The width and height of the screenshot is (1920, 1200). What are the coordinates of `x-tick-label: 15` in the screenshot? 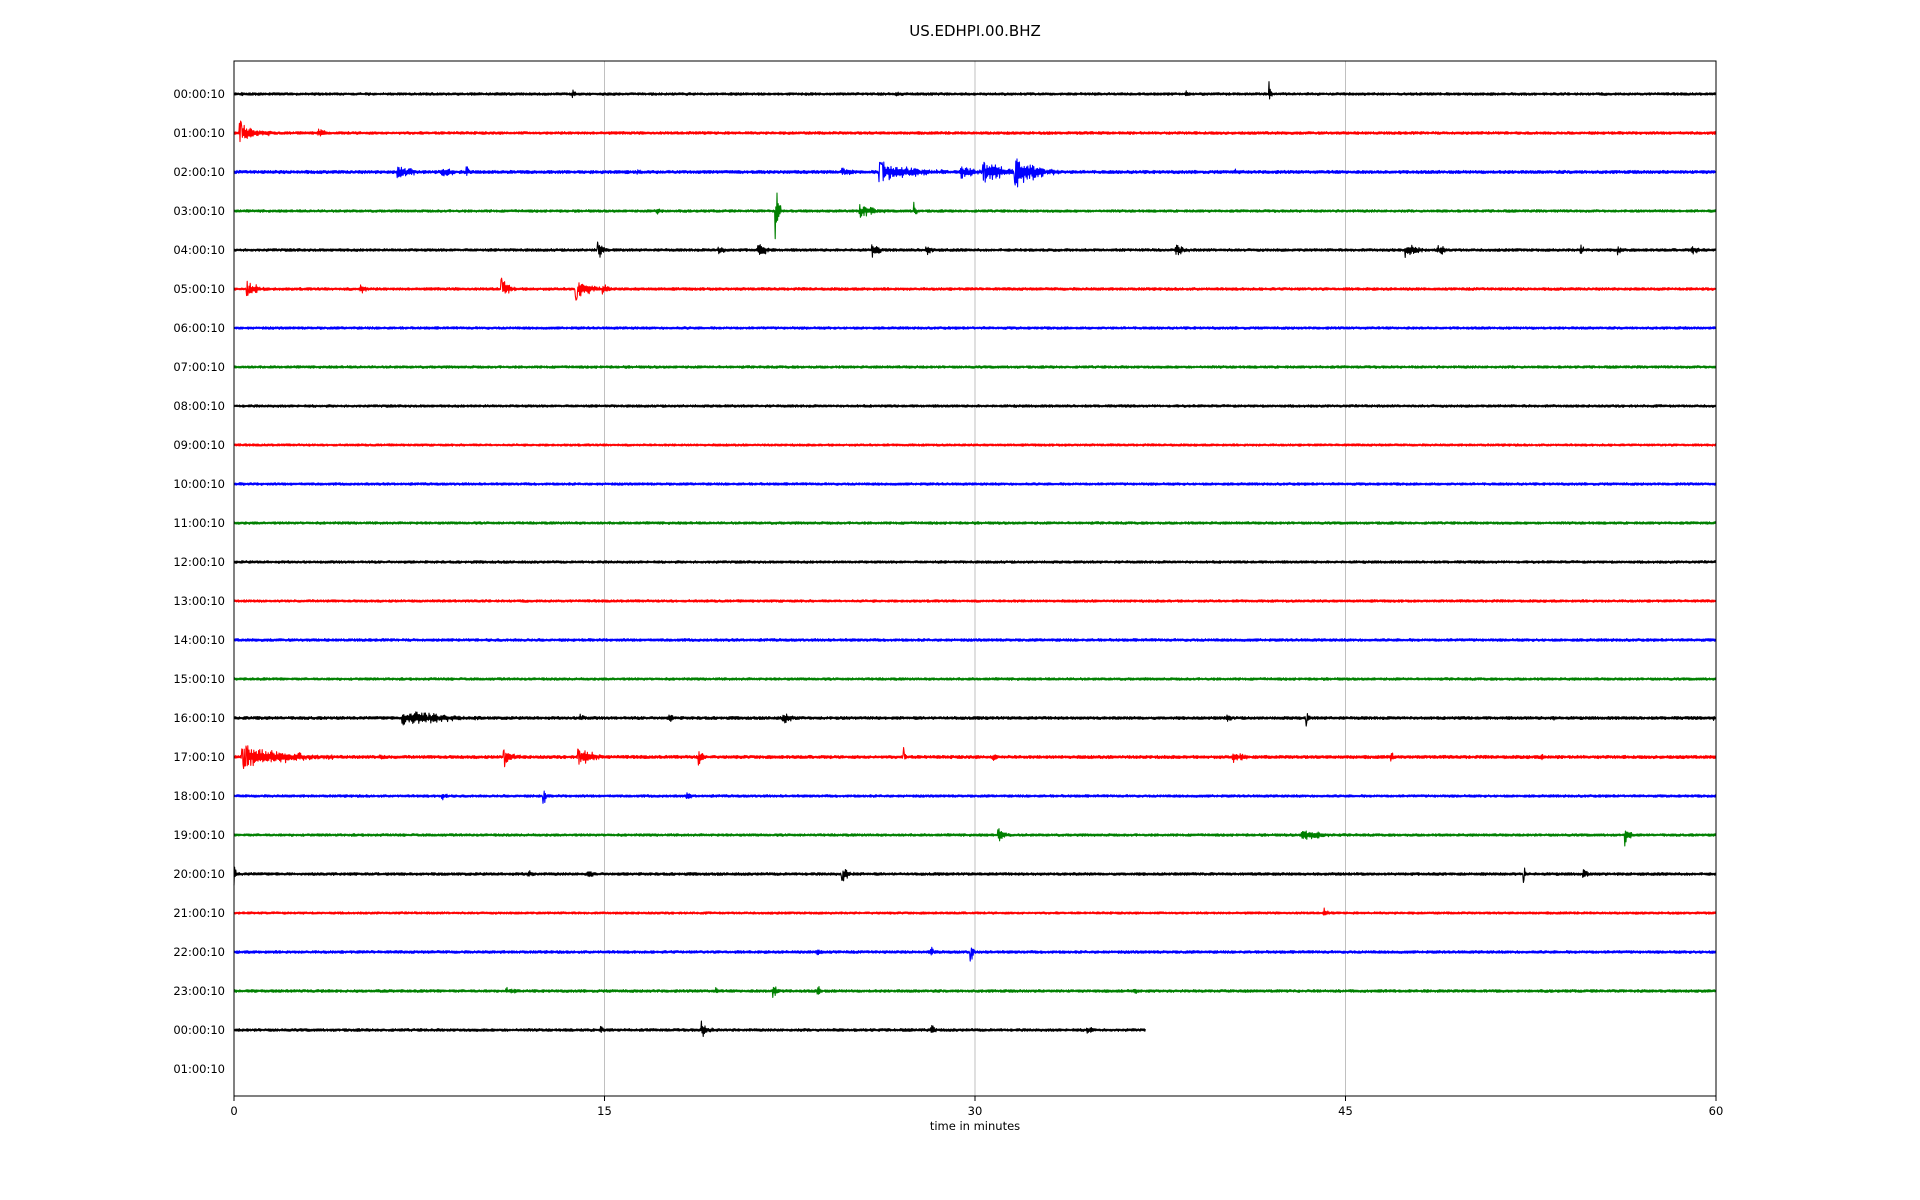 It's located at (604, 1111).